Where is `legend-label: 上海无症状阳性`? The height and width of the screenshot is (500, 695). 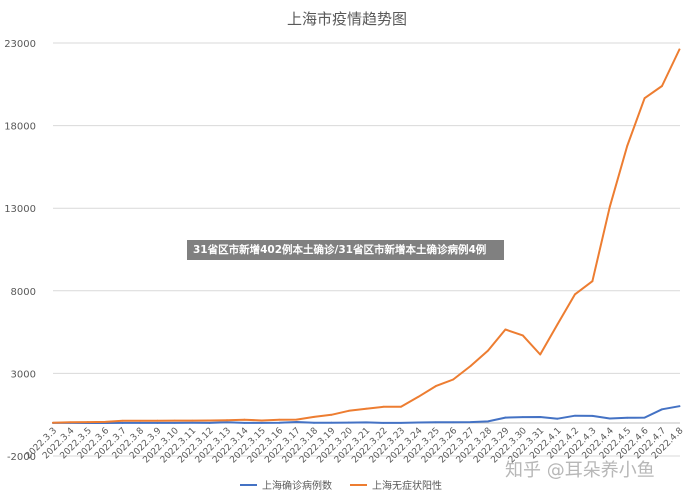 legend-label: 上海无症状阳性 is located at coordinates (407, 485).